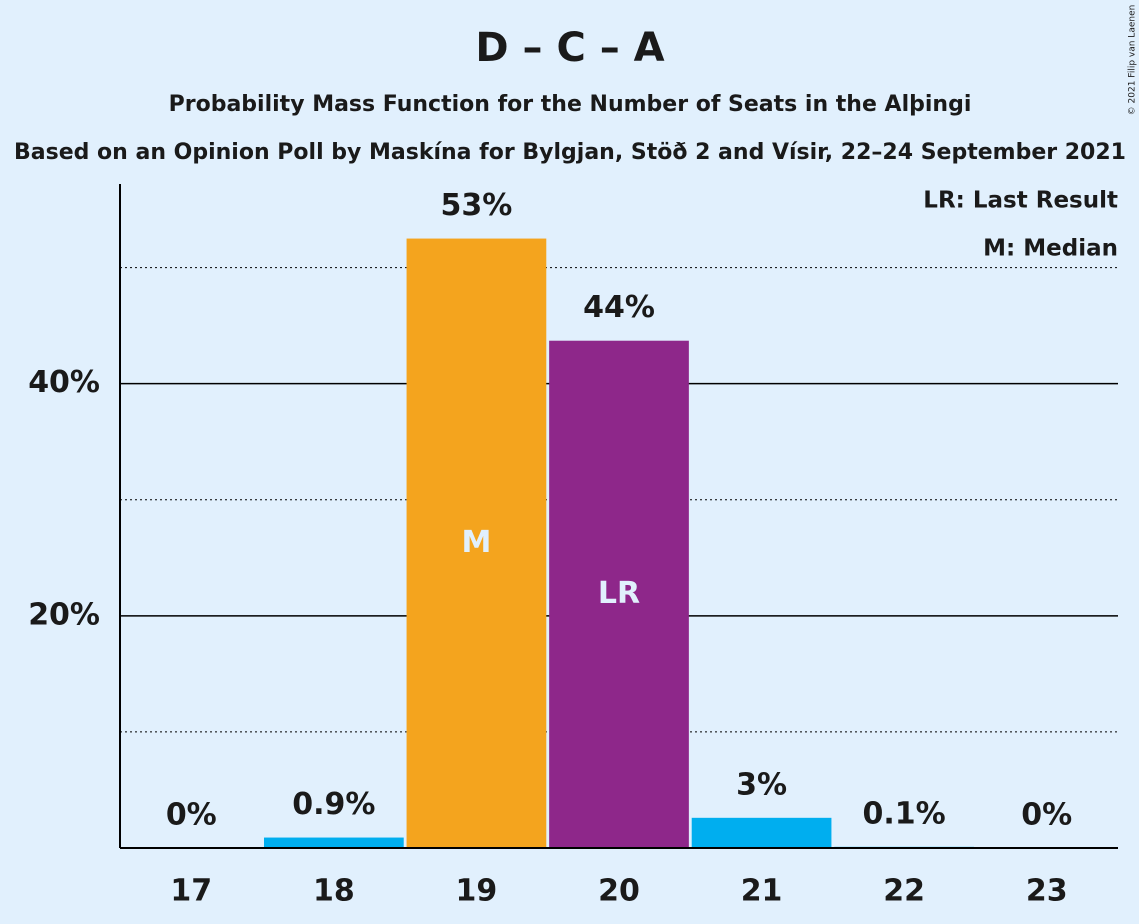 Image resolution: width=1139 pixels, height=924 pixels. What do you see at coordinates (64, 614) in the screenshot?
I see `y-tick-label: 20%` at bounding box center [64, 614].